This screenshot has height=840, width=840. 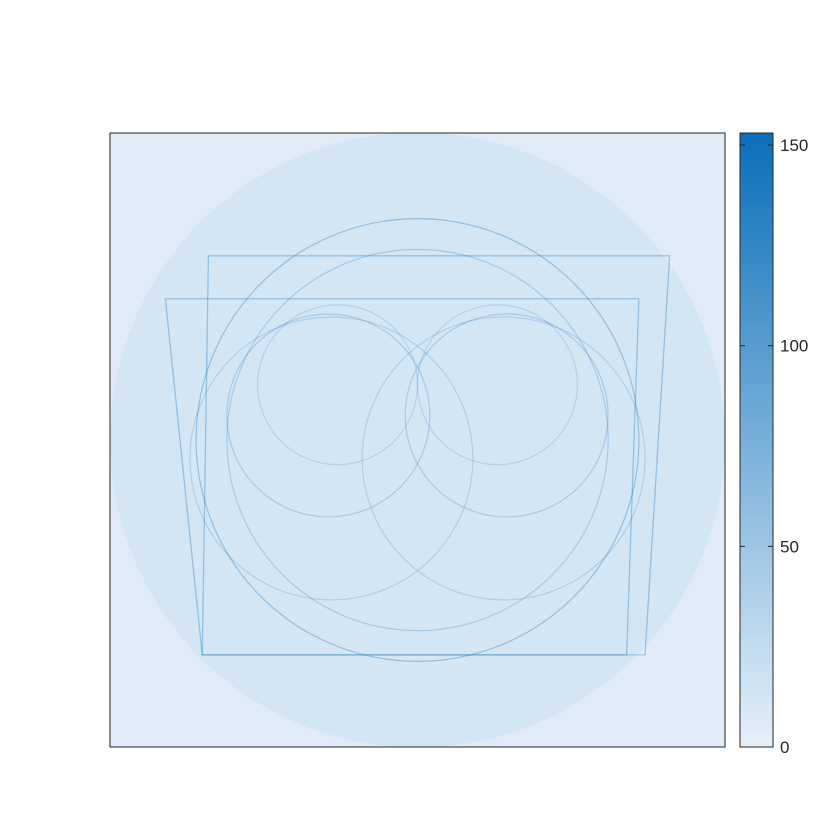 I want to click on colorbar-tick-label: 0, so click(x=784, y=747).